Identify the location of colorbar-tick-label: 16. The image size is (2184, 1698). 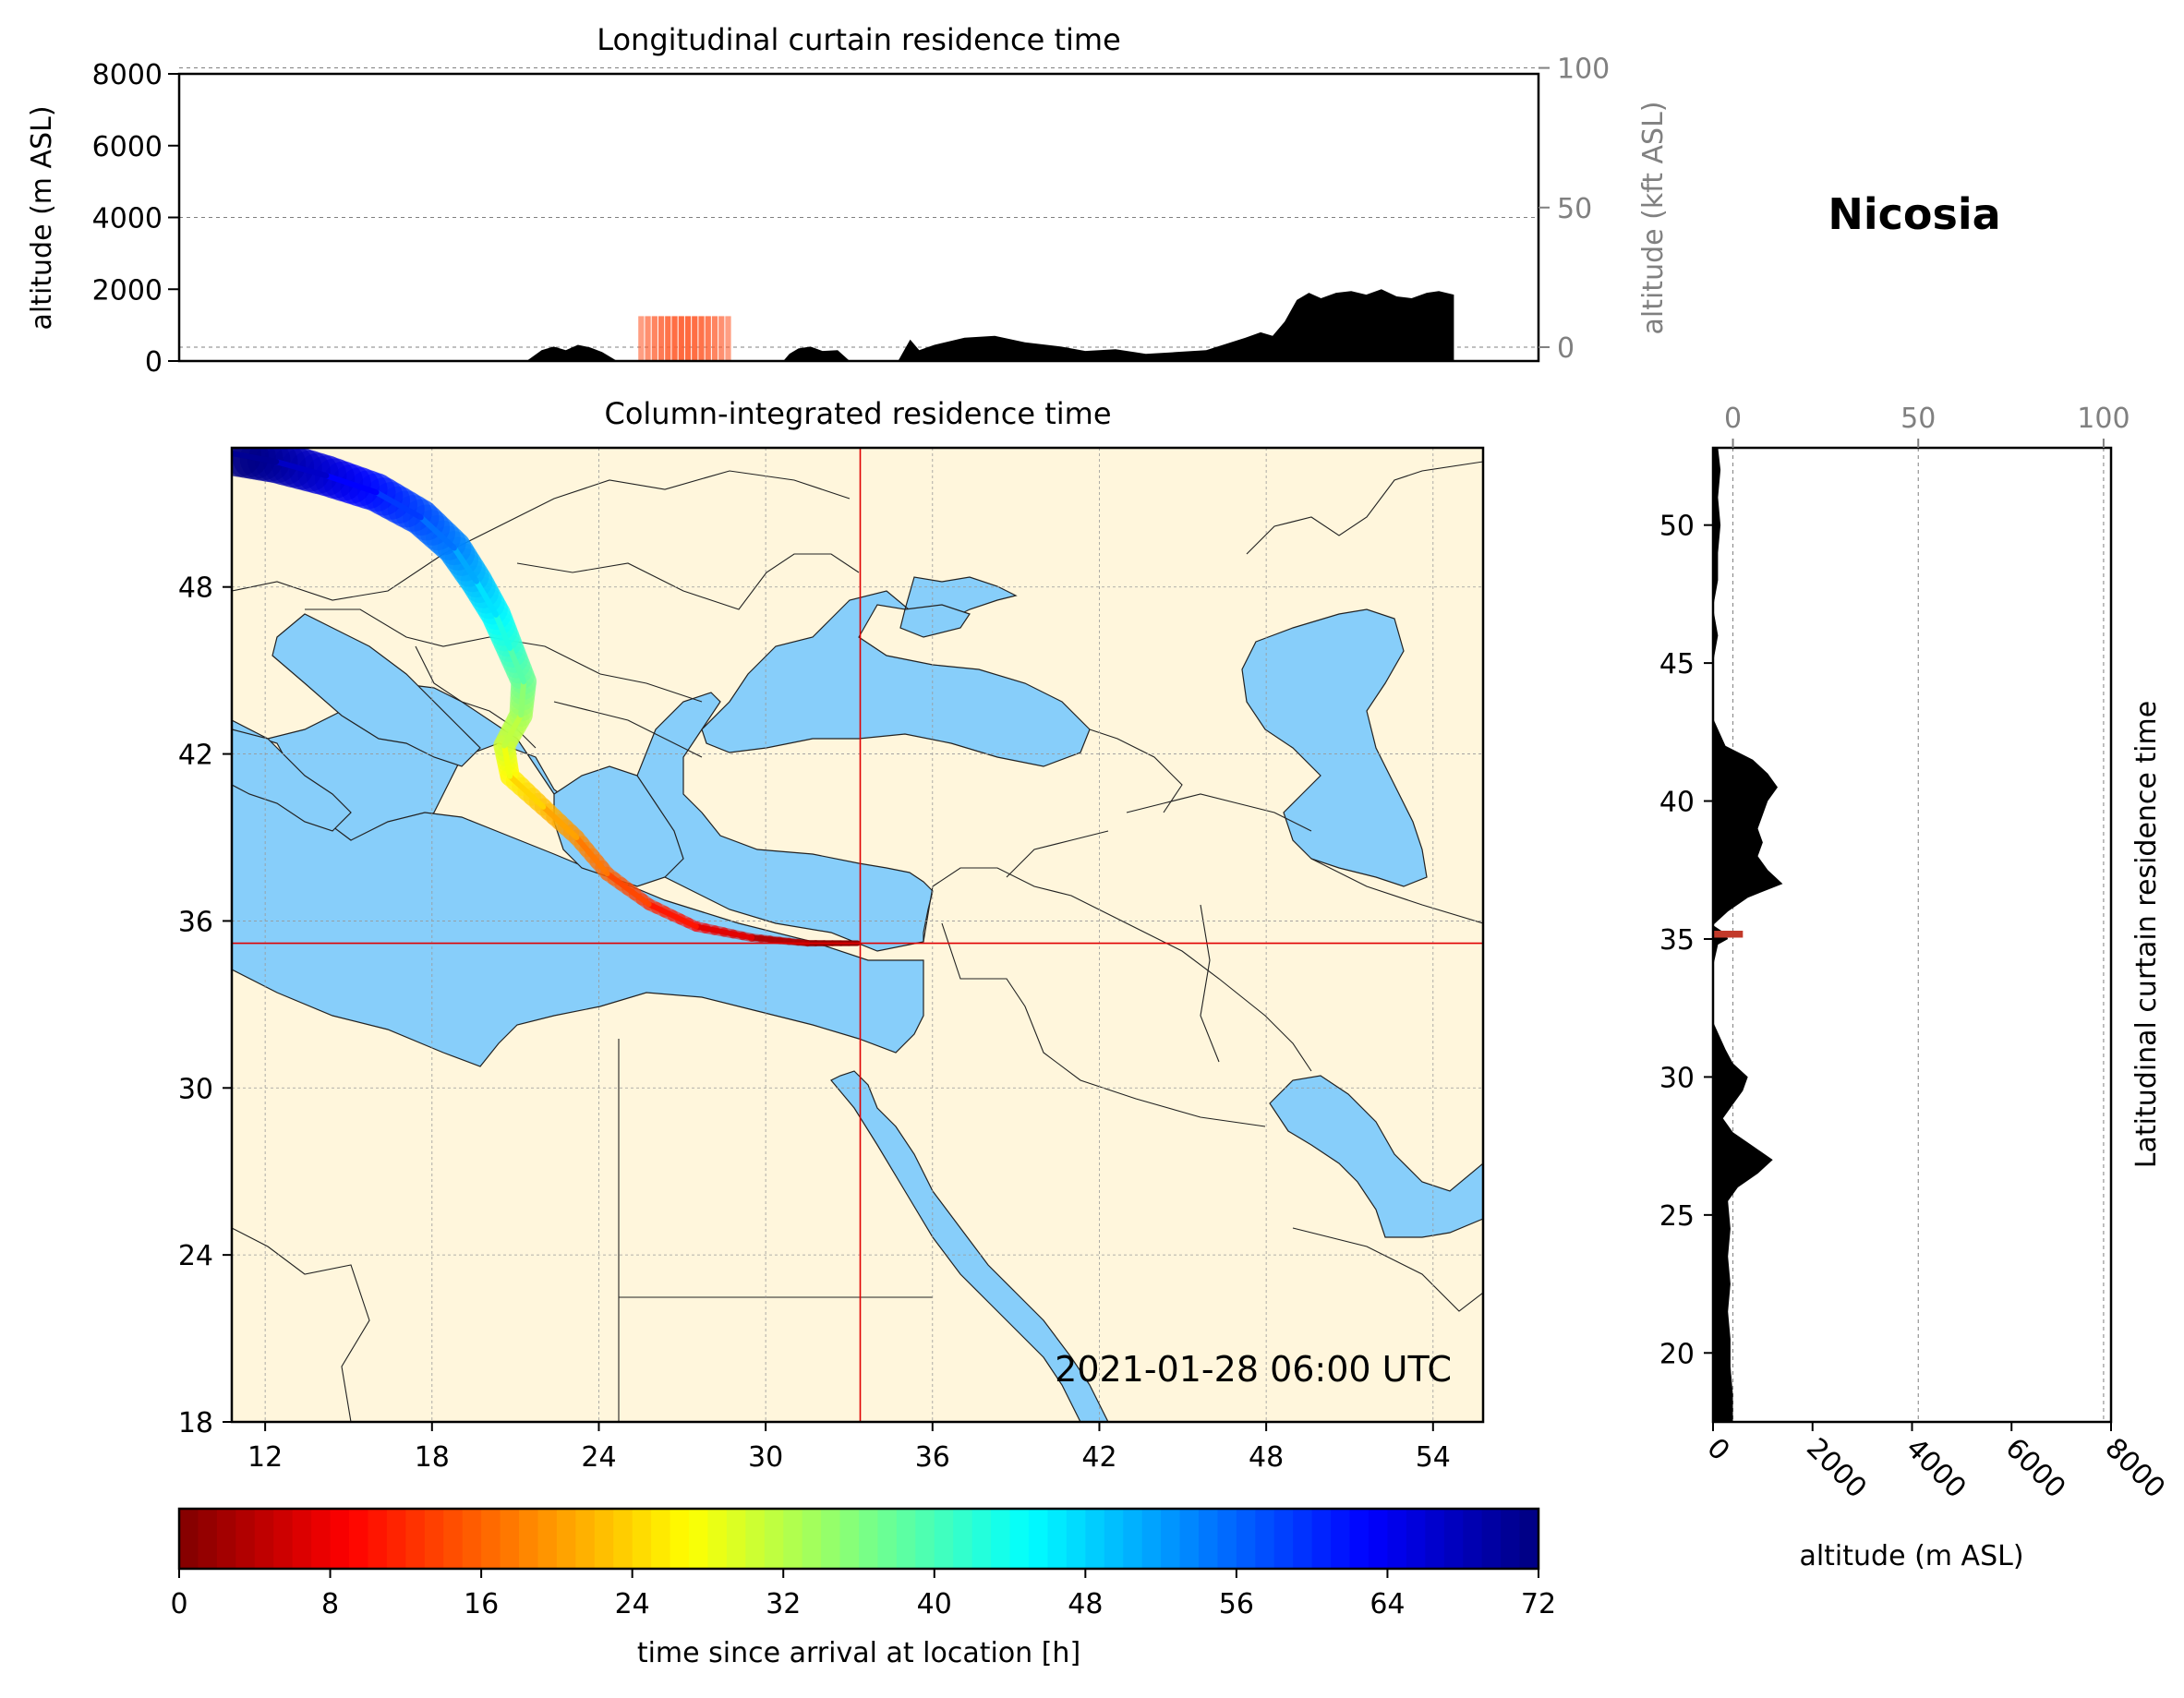
(481, 1604).